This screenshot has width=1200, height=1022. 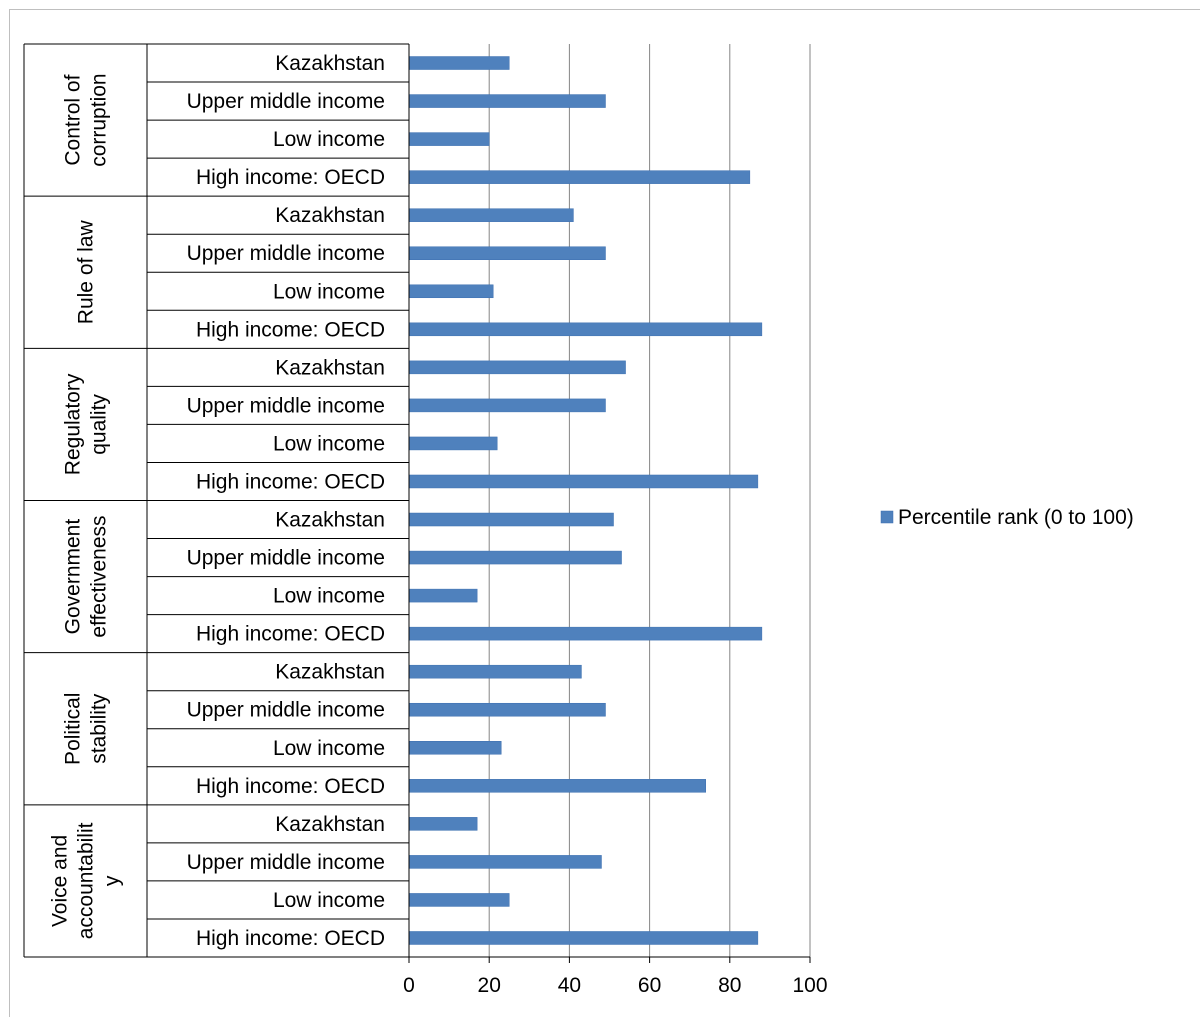 What do you see at coordinates (99, 728) in the screenshot?
I see `group-label-line: stability` at bounding box center [99, 728].